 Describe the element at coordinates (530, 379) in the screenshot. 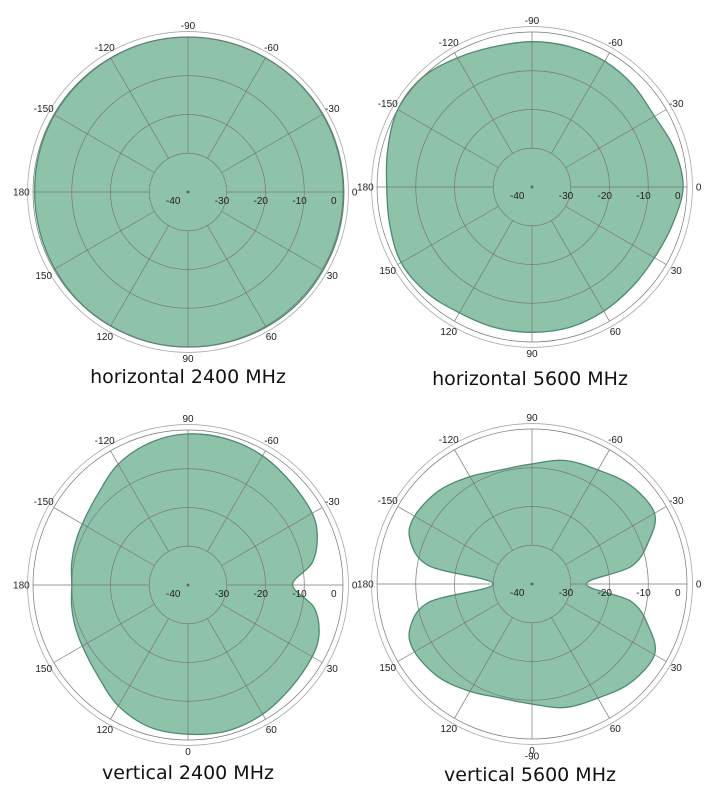

I see `caption-horizontal-5600: horizontal 5600 MHz` at that location.